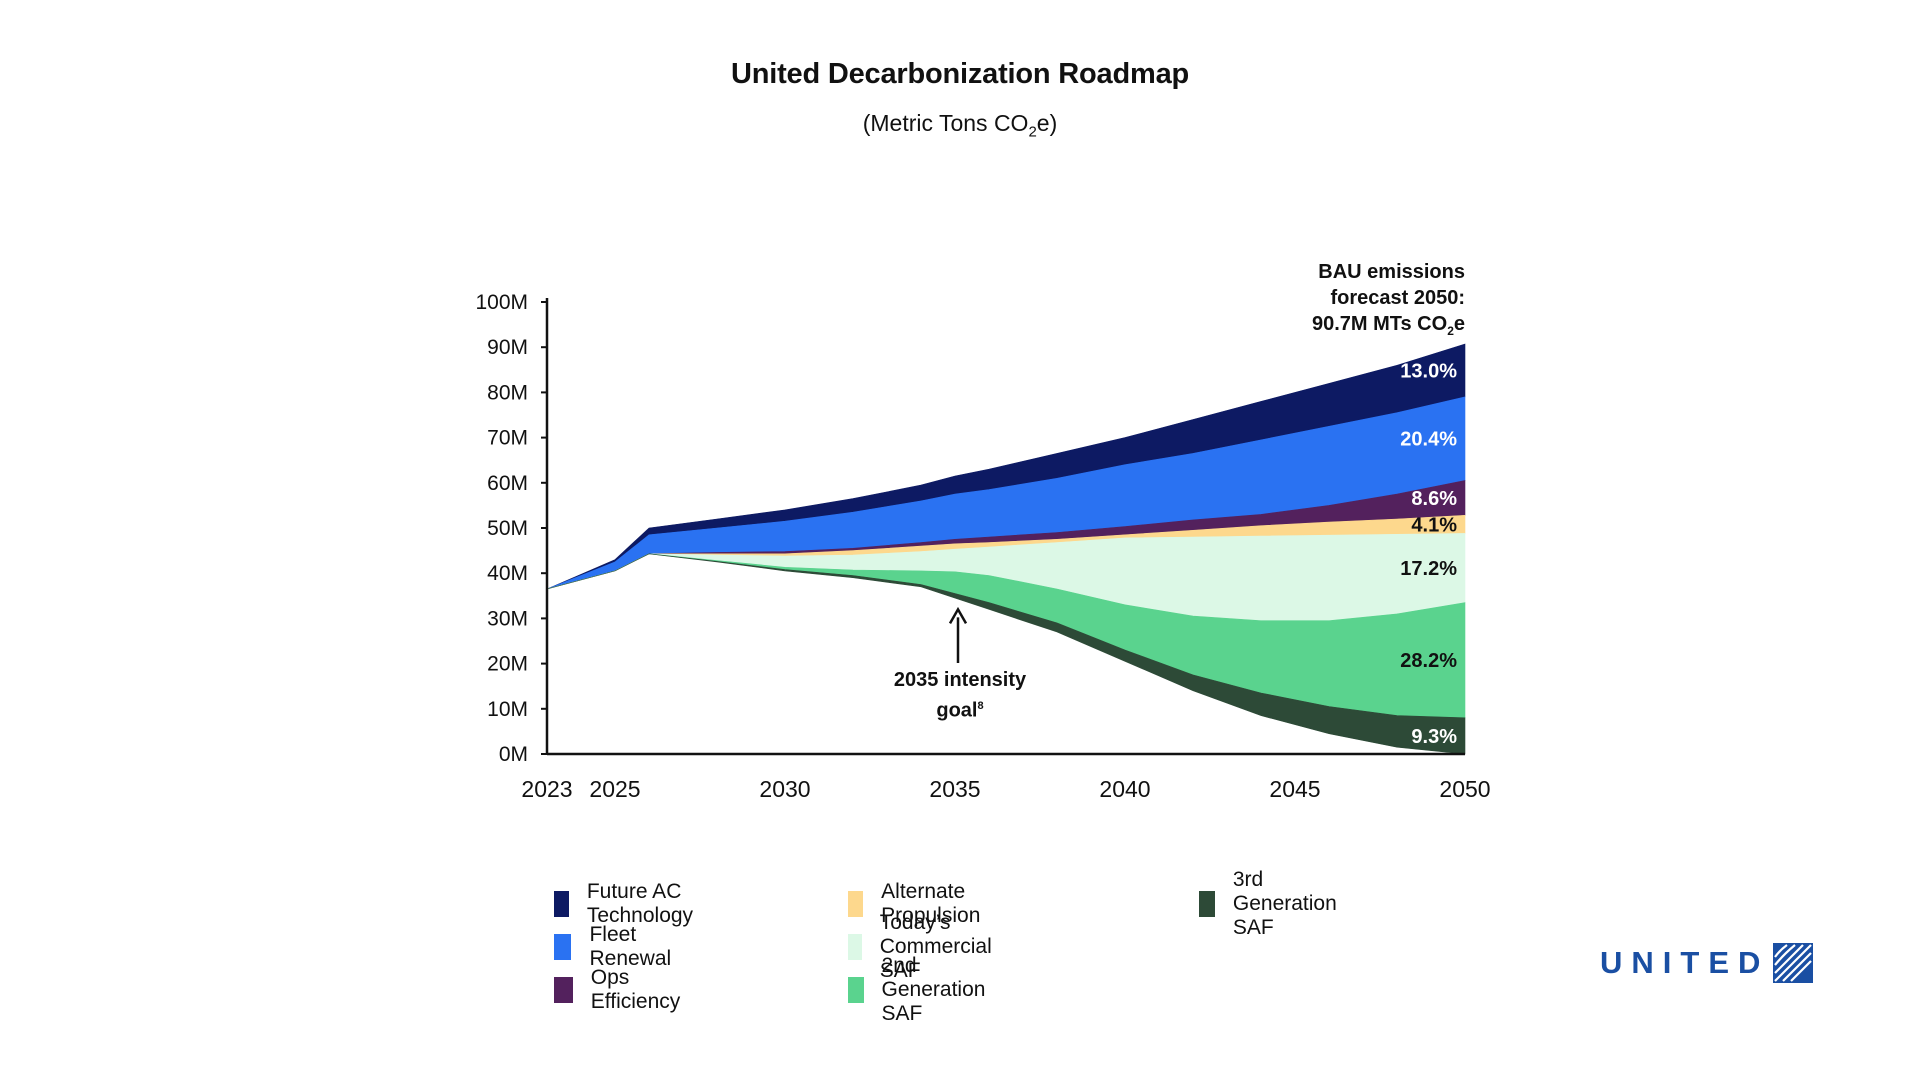 This screenshot has width=1920, height=1080. I want to click on share-label-today-s-commercial-saf: 17.2%, so click(1428, 569).